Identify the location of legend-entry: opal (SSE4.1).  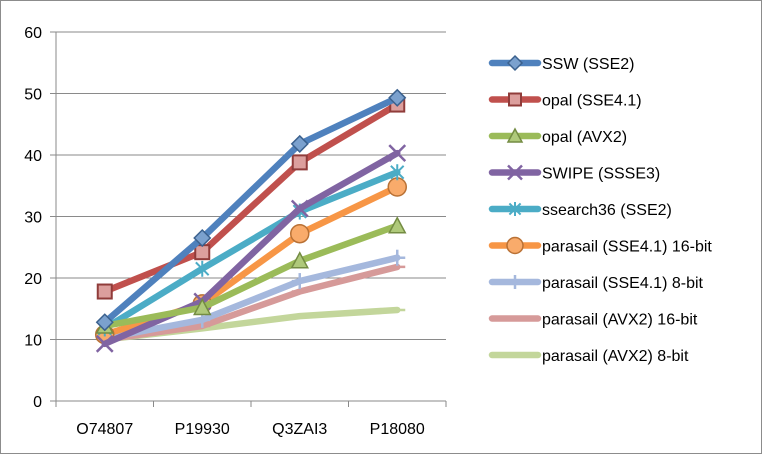
(565, 101).